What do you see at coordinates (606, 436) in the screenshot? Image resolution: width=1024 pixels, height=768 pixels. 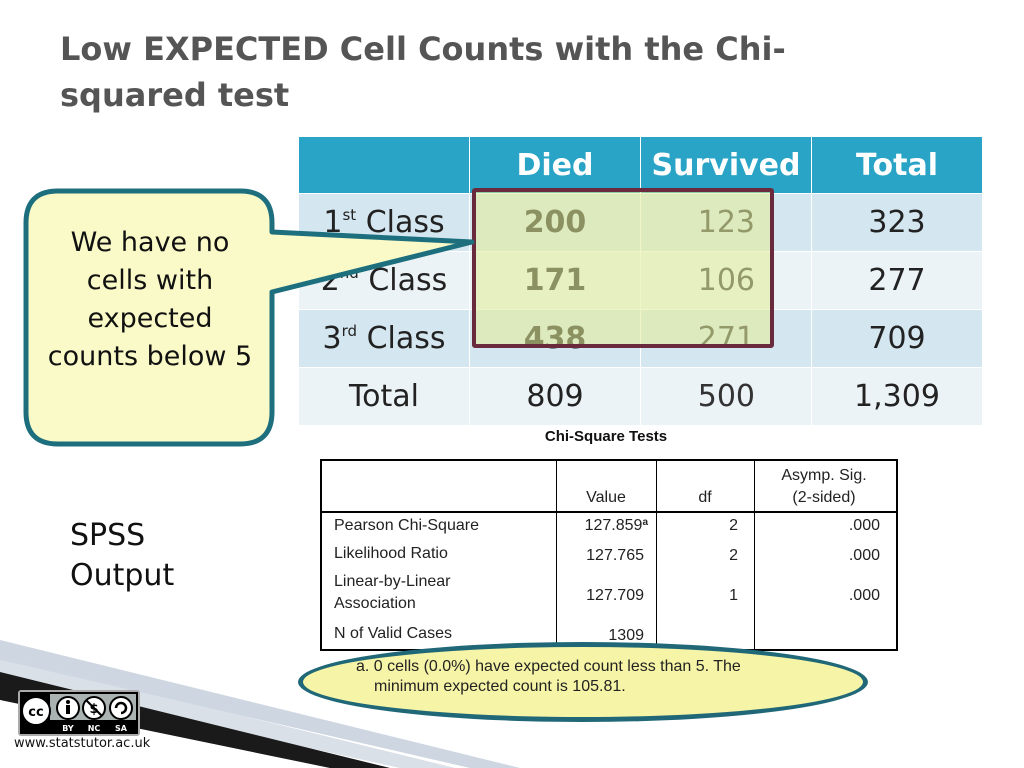 I see `chi-square-title: Chi-Square Tests` at bounding box center [606, 436].